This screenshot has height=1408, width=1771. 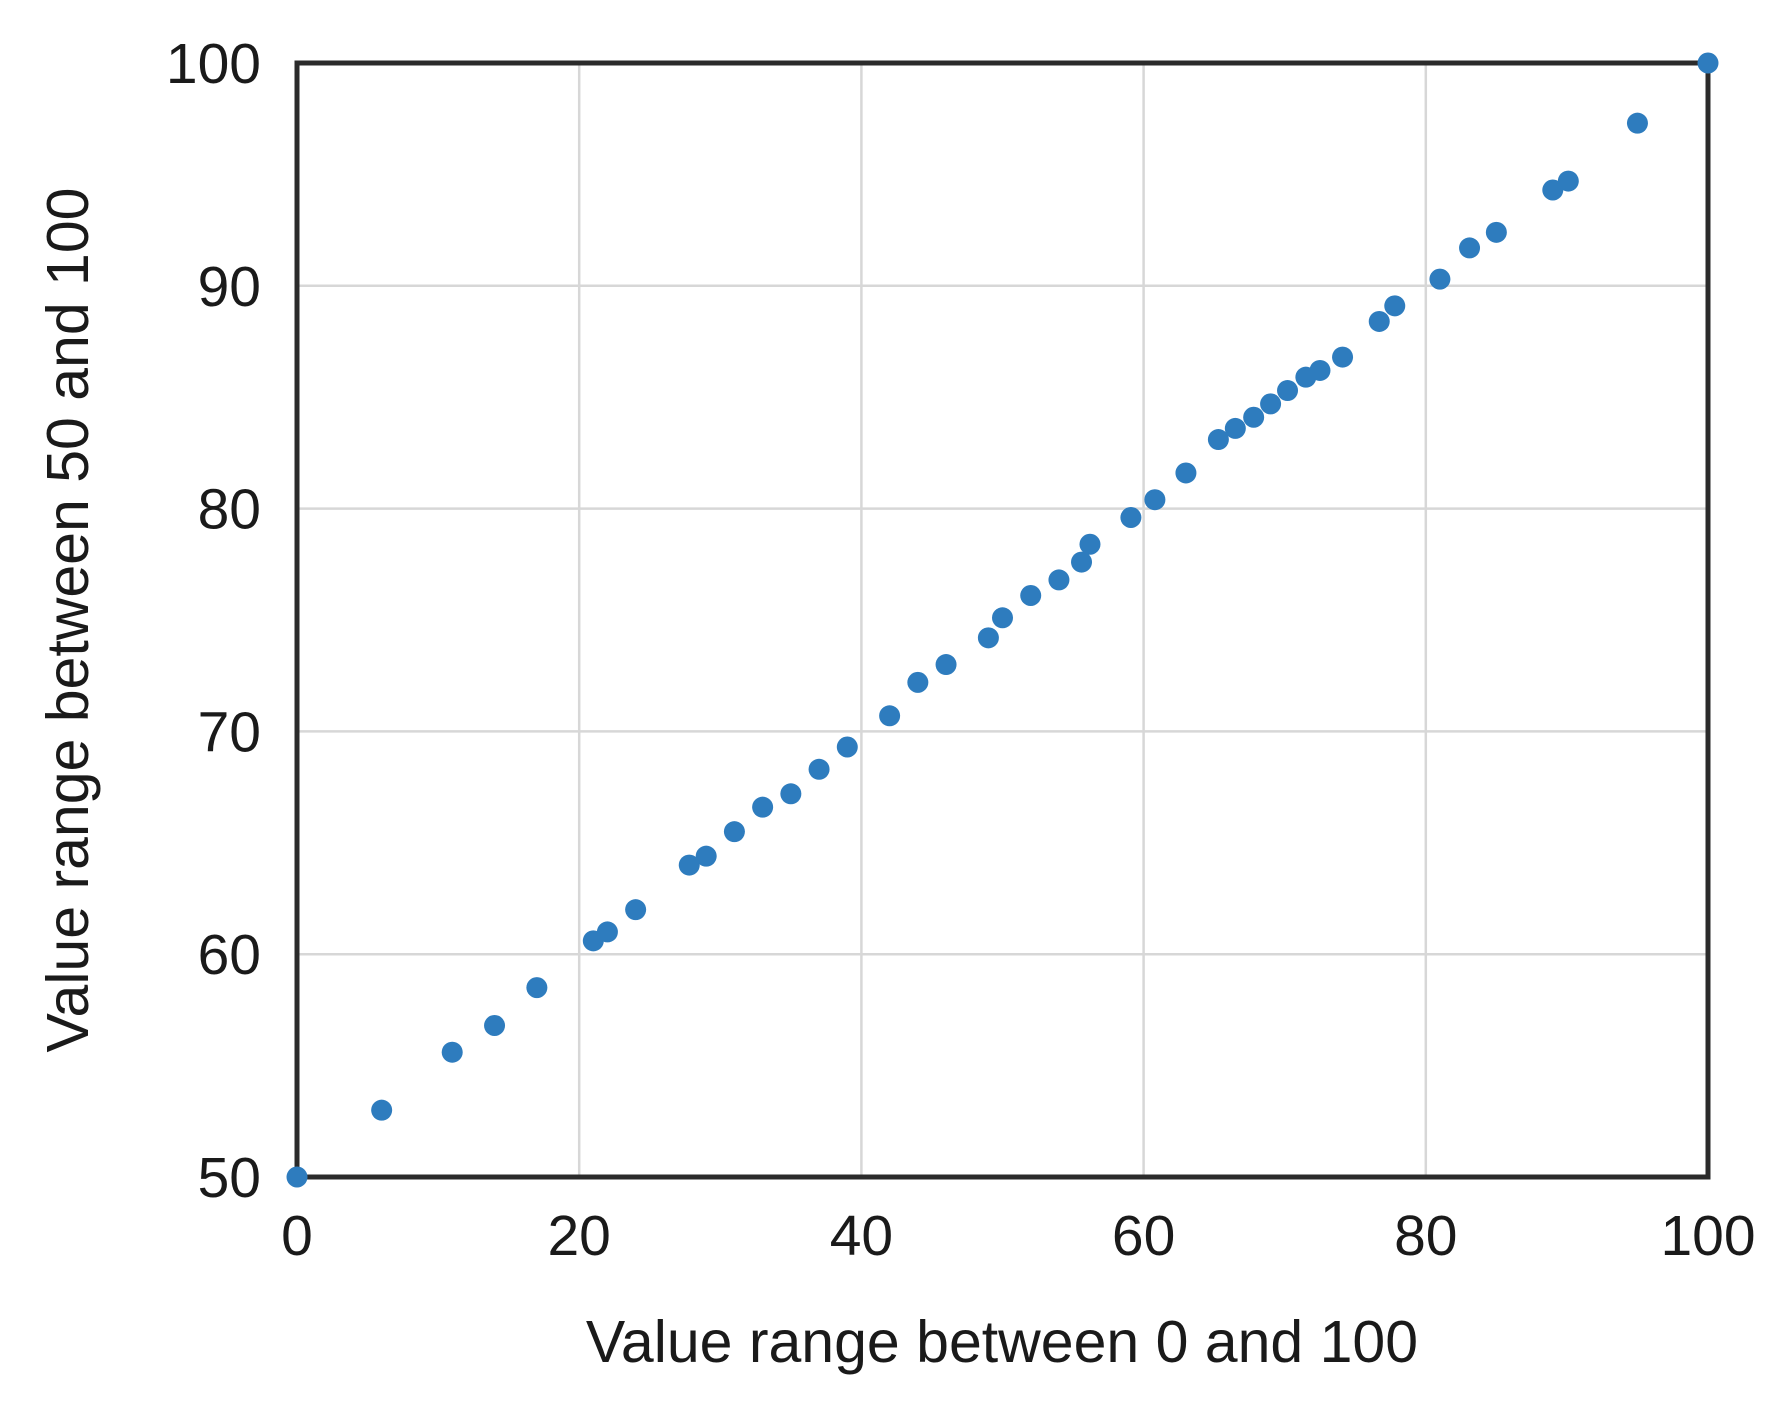 I want to click on x-axis-title: Value range between 0 and 100, so click(x=1002, y=1342).